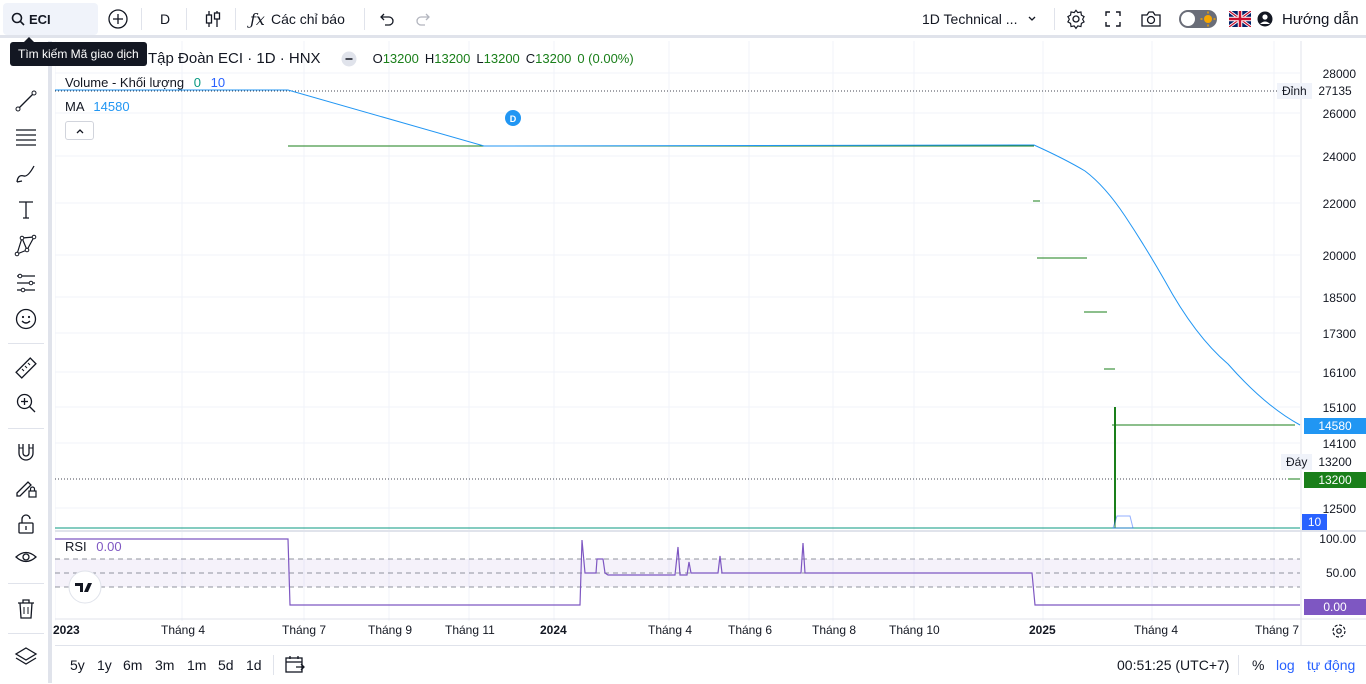  Describe the element at coordinates (26, 319) in the screenshot. I see `icon-tool` at that location.